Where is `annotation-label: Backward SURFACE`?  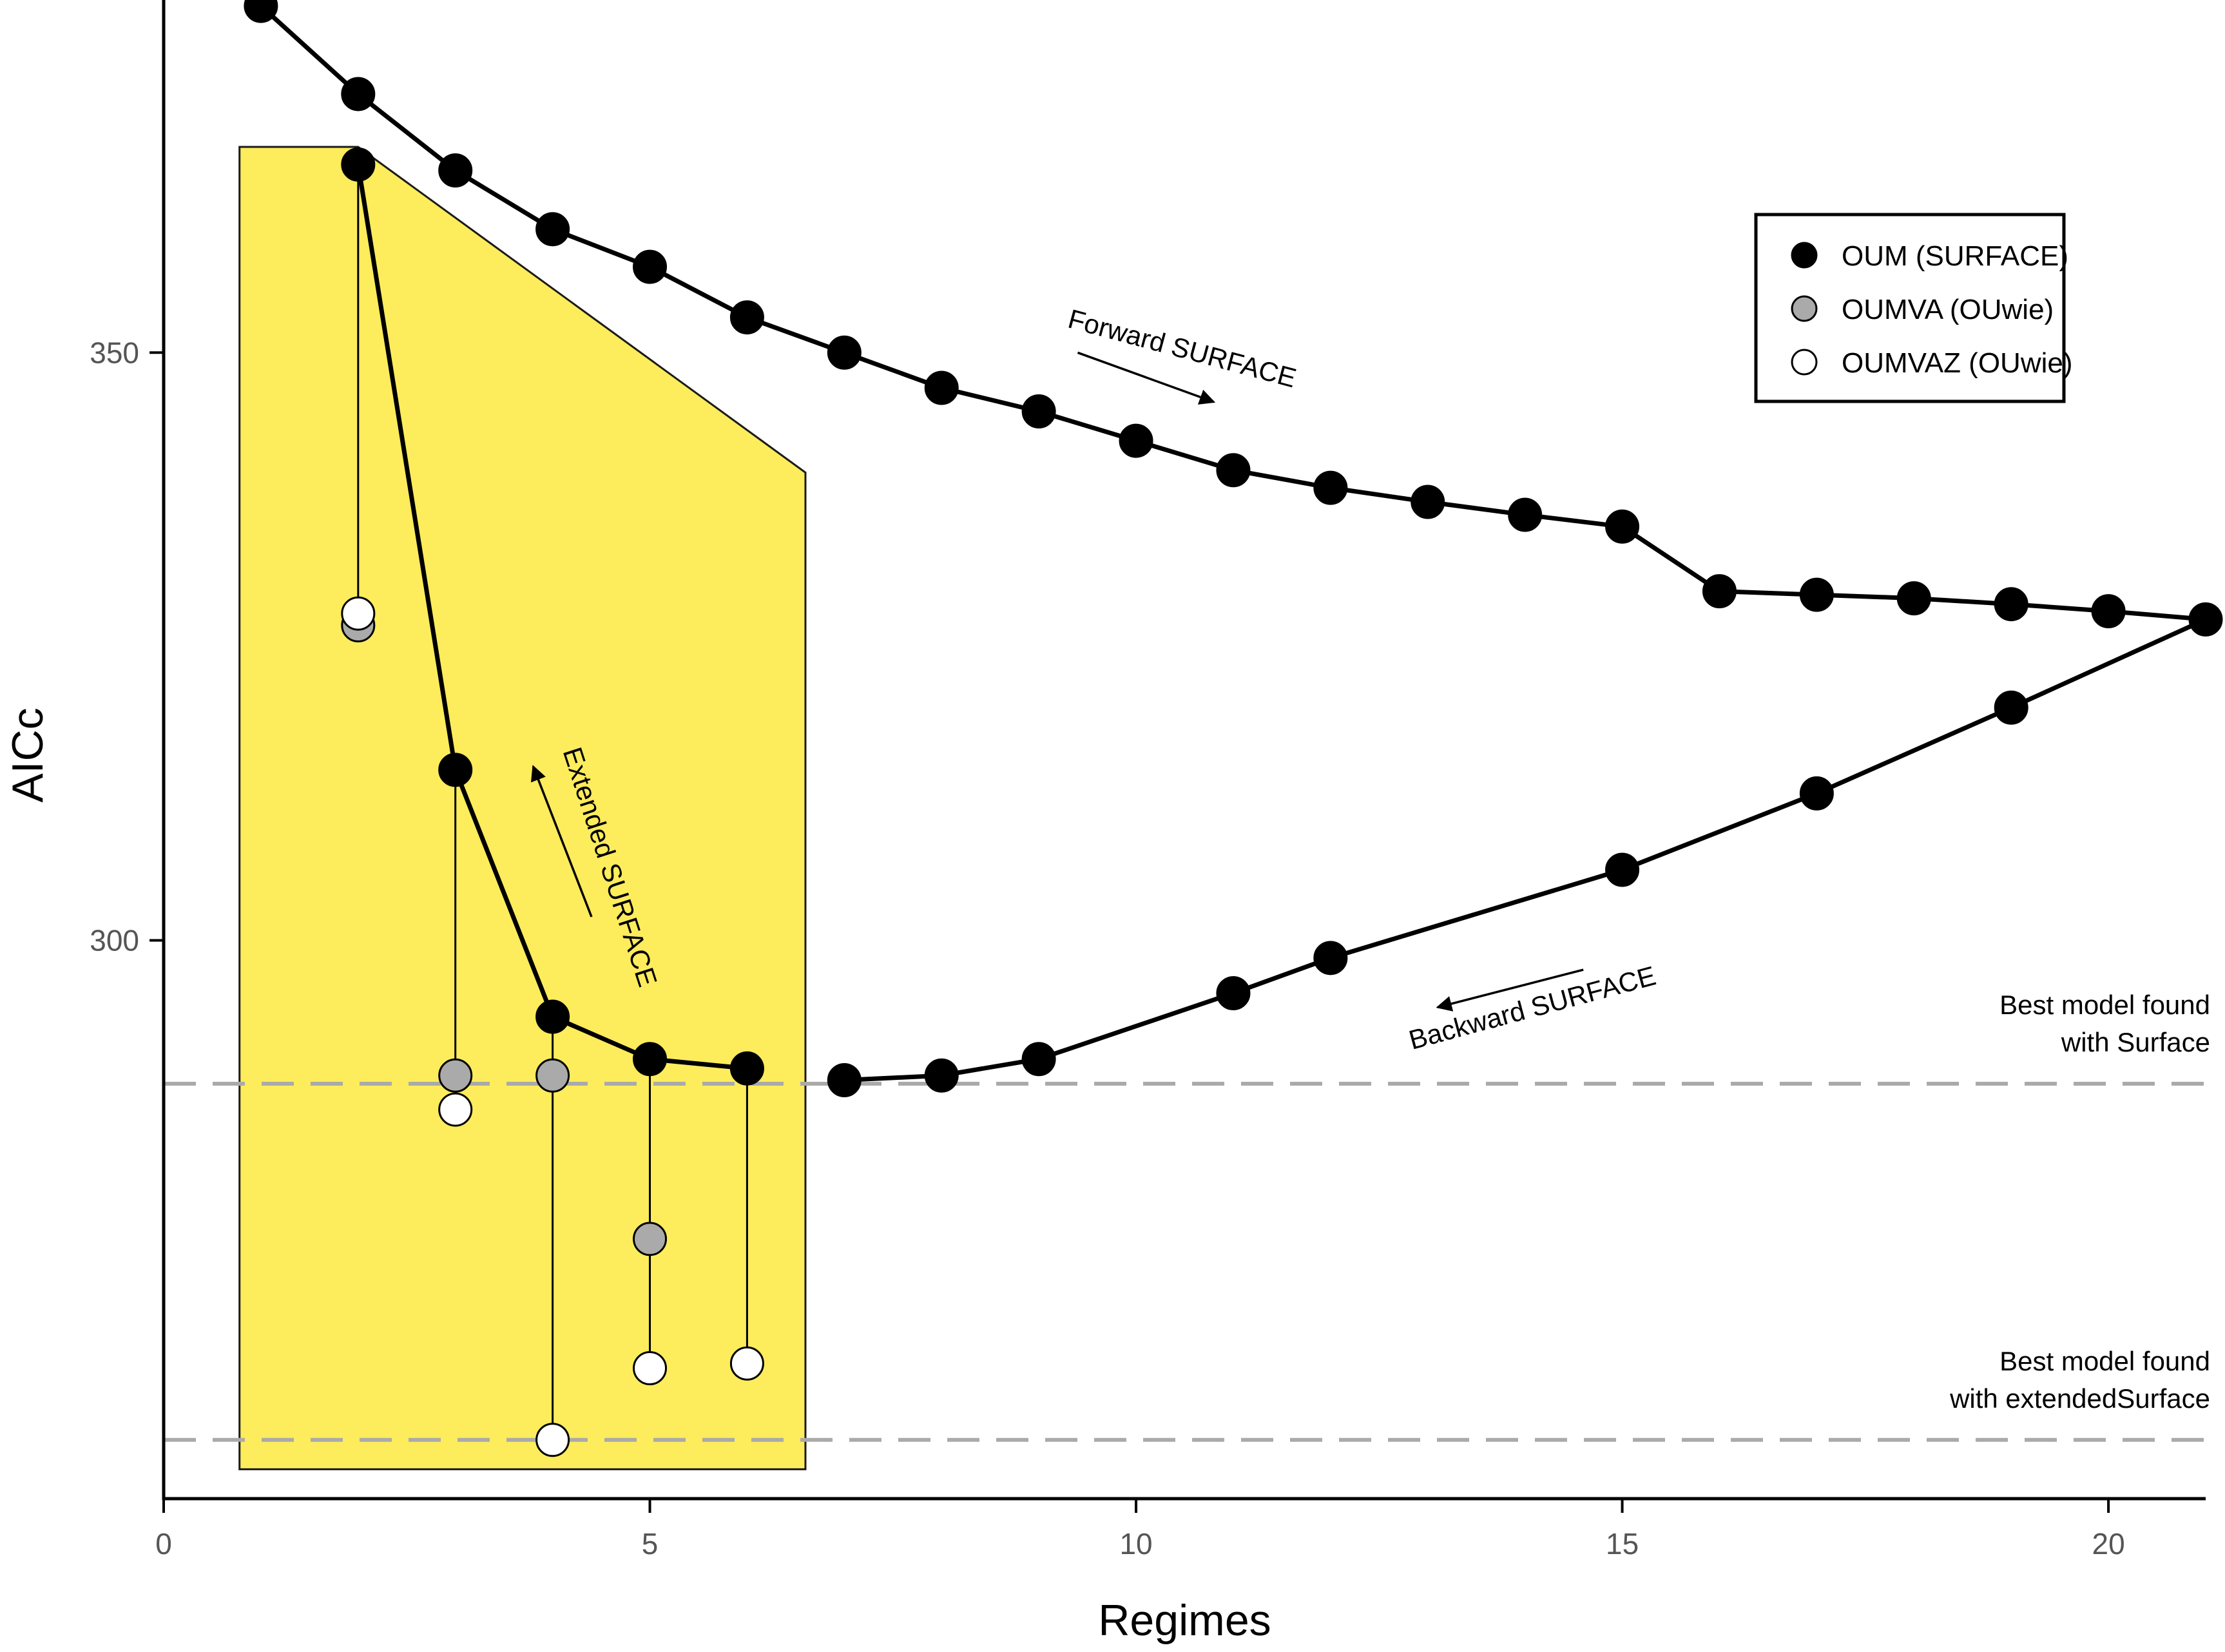
annotation-label: Backward SURFACE is located at coordinates (1532, 1007).